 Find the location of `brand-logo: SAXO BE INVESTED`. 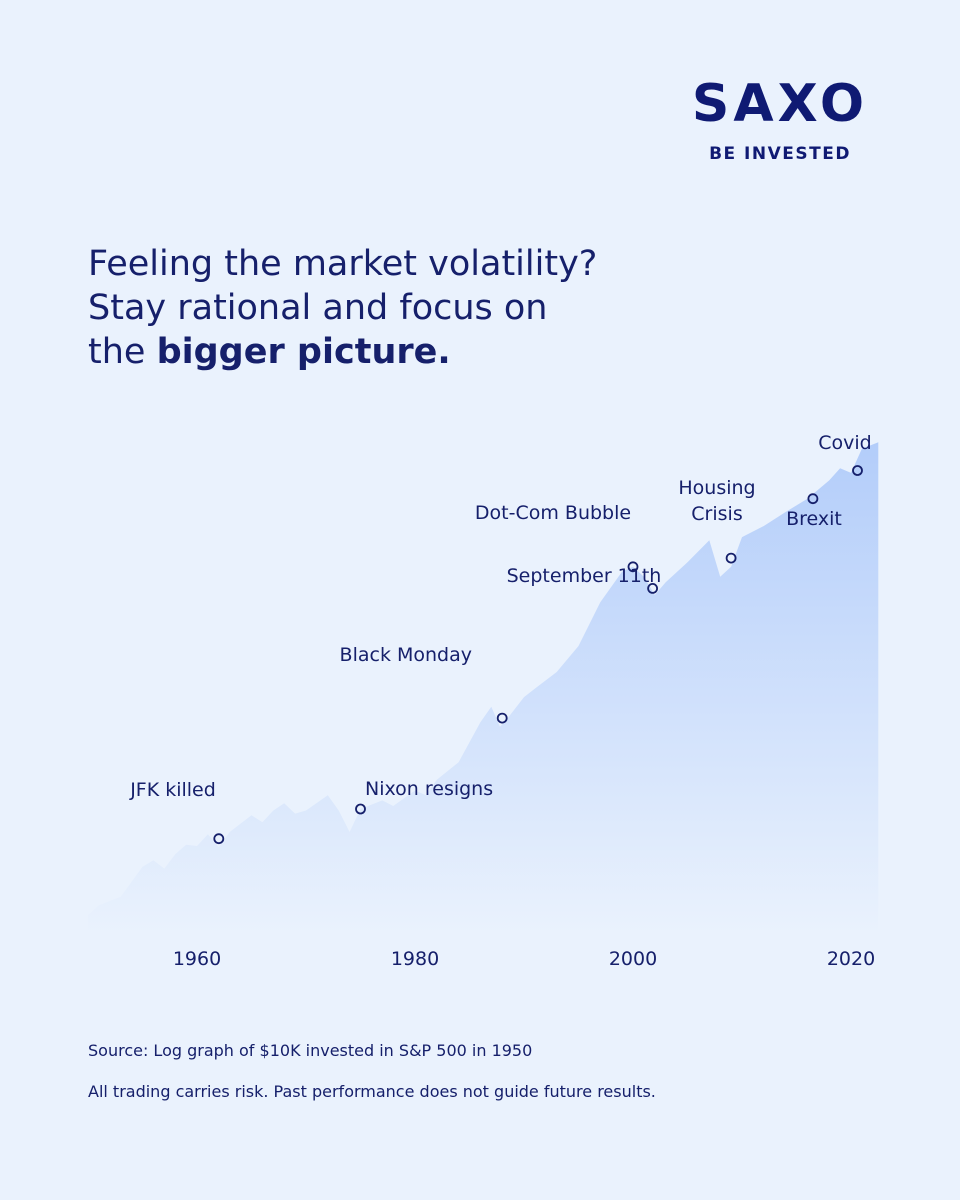

brand-logo: SAXO BE INVESTED is located at coordinates (780, 121).